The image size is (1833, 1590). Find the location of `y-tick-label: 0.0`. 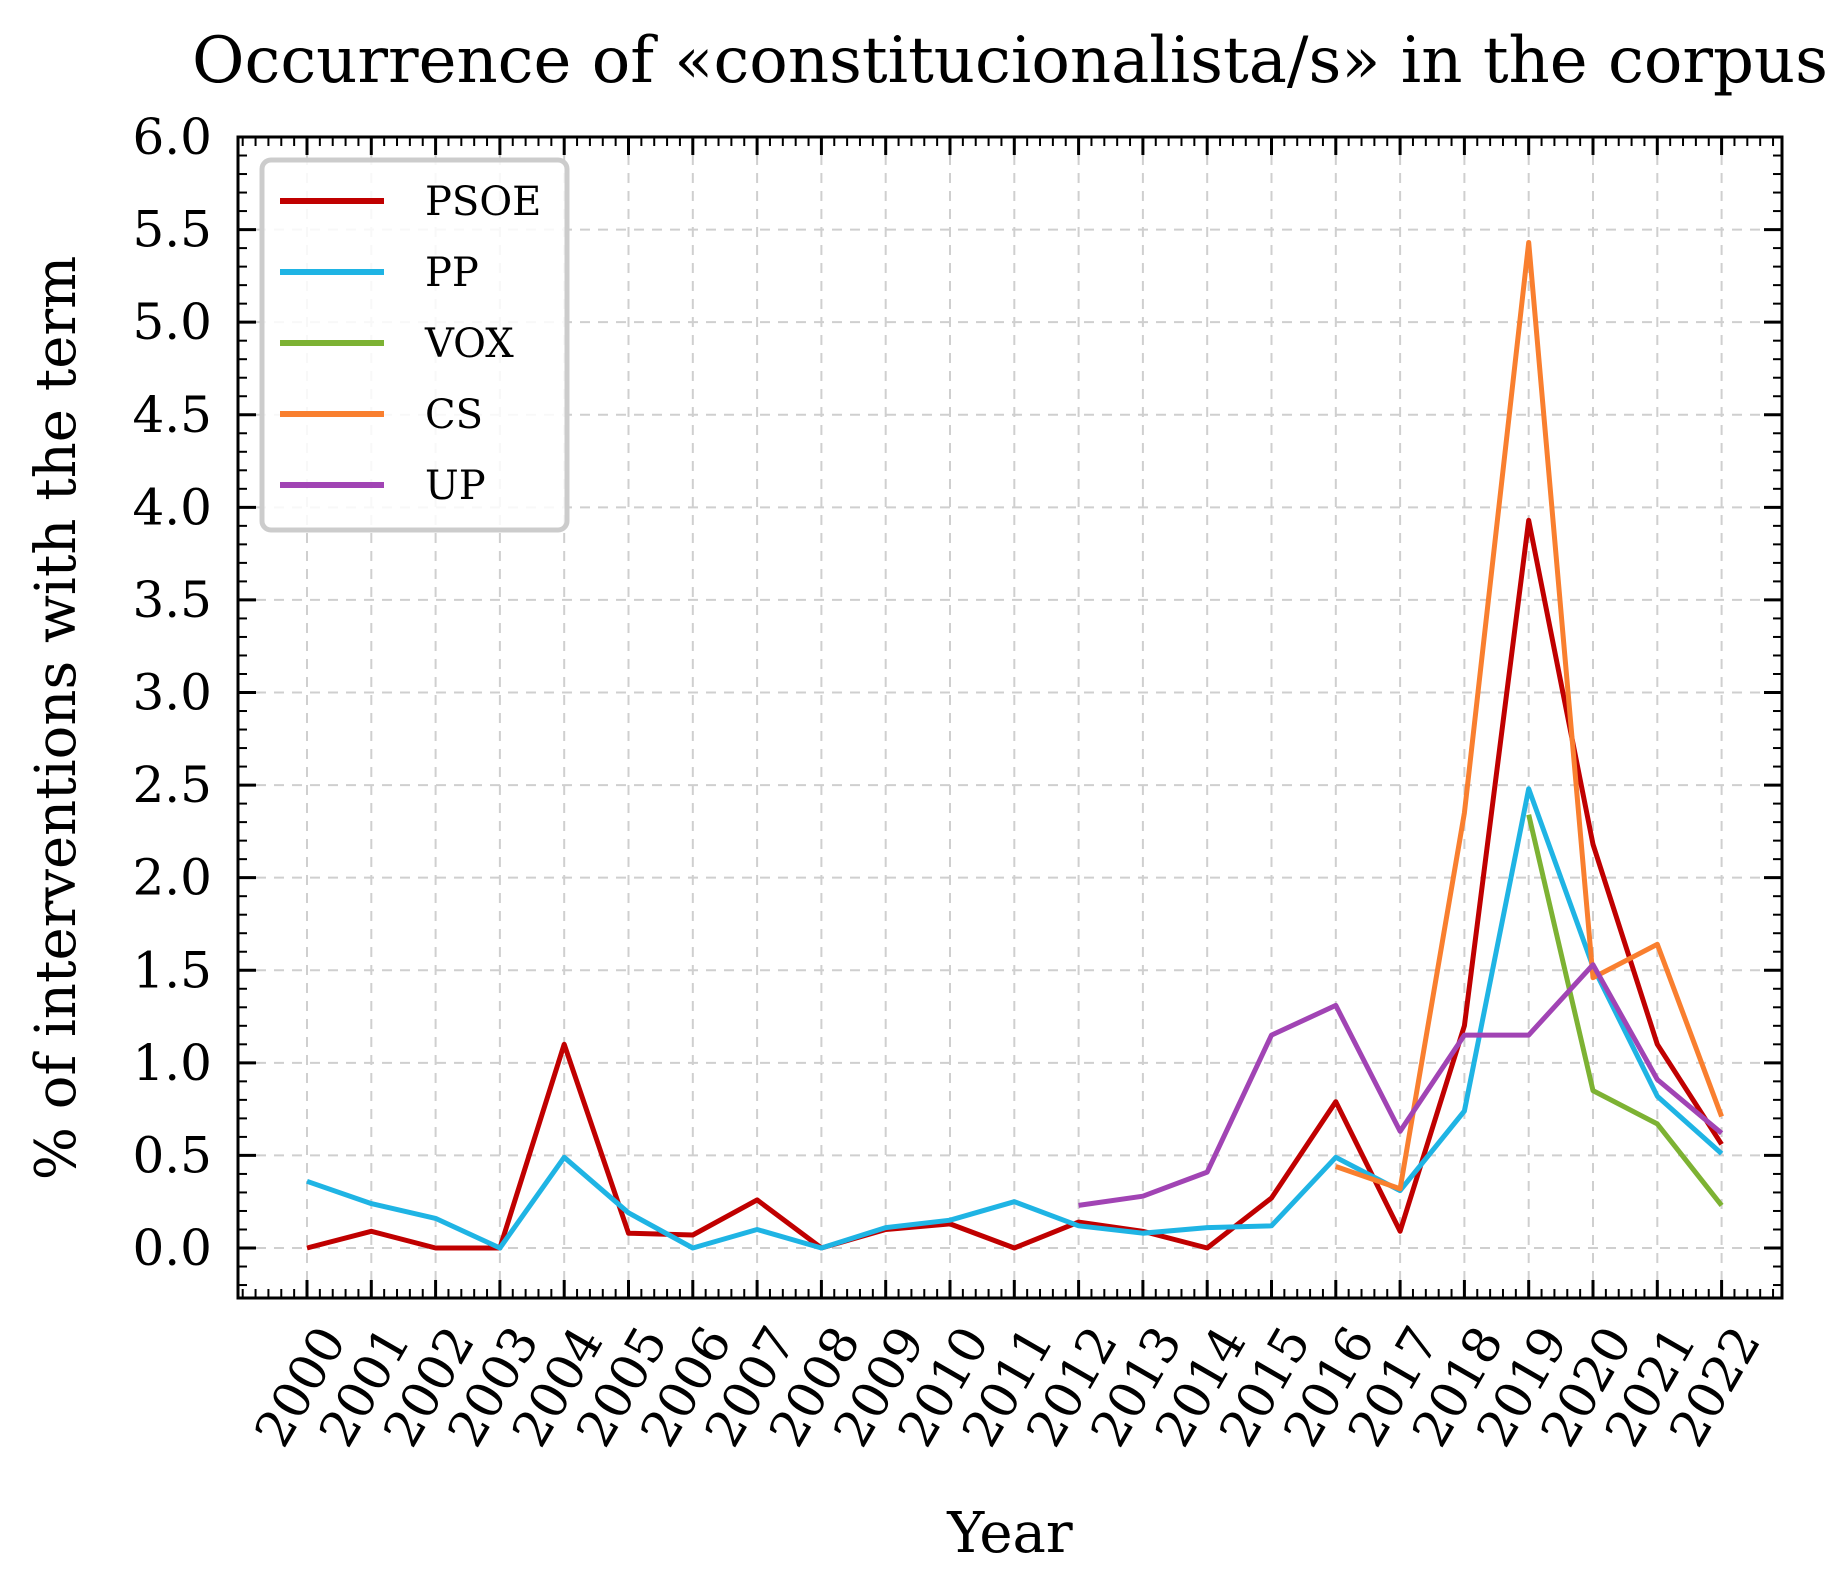

y-tick-label: 0.0 is located at coordinates (172, 1248).